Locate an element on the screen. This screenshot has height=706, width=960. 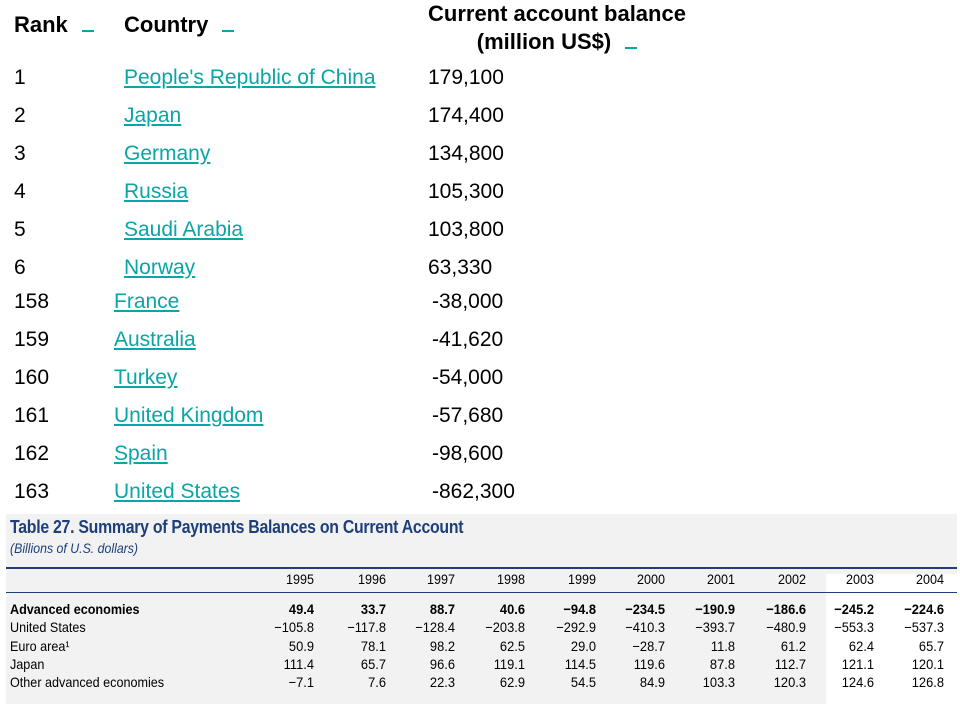
country-link: Turkey is located at coordinates (146, 377).